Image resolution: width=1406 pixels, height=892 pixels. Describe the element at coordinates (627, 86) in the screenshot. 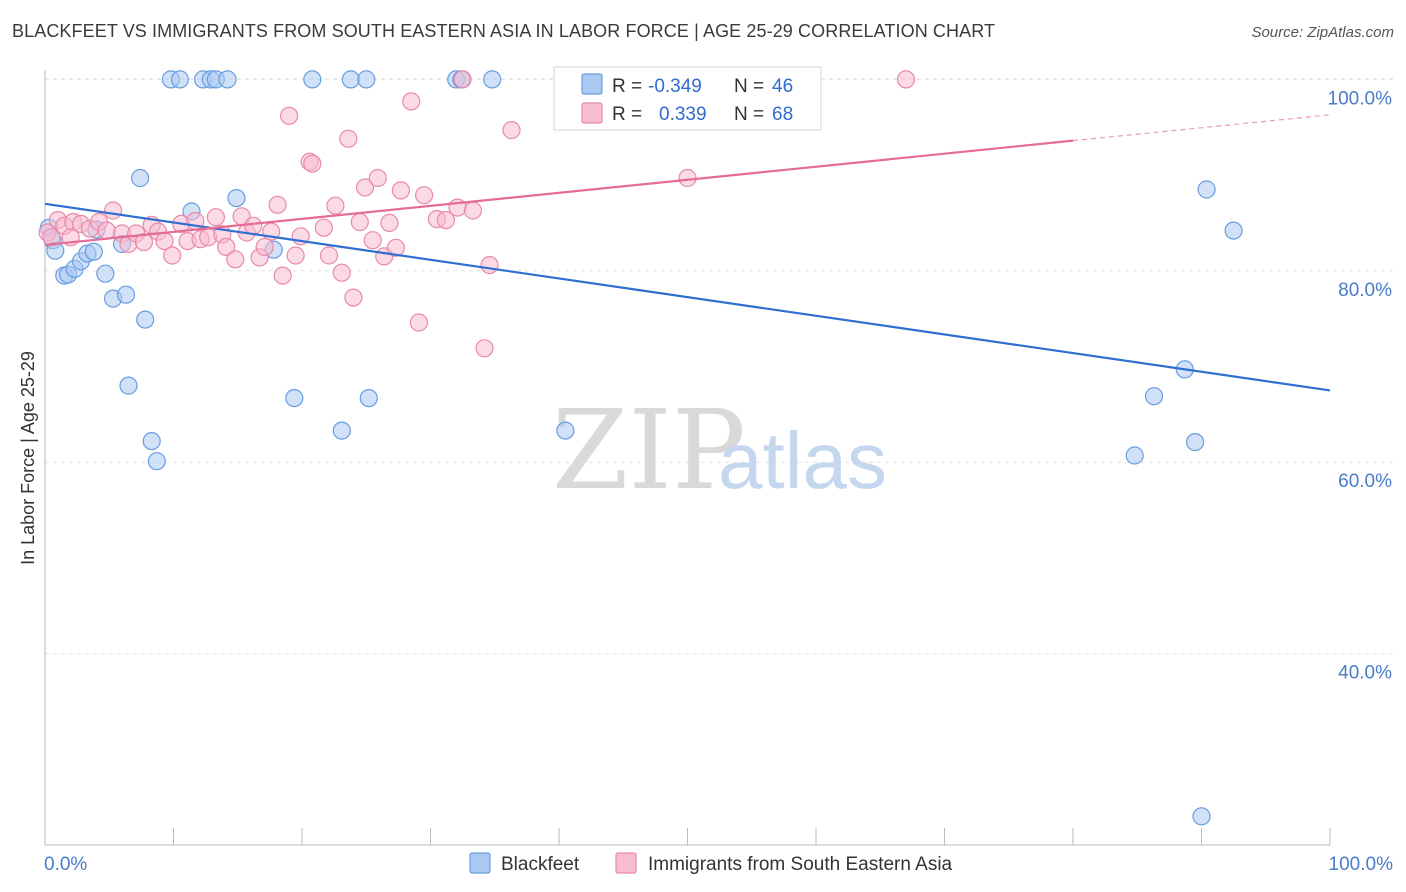

I see `legend-r-label-0: R =` at that location.